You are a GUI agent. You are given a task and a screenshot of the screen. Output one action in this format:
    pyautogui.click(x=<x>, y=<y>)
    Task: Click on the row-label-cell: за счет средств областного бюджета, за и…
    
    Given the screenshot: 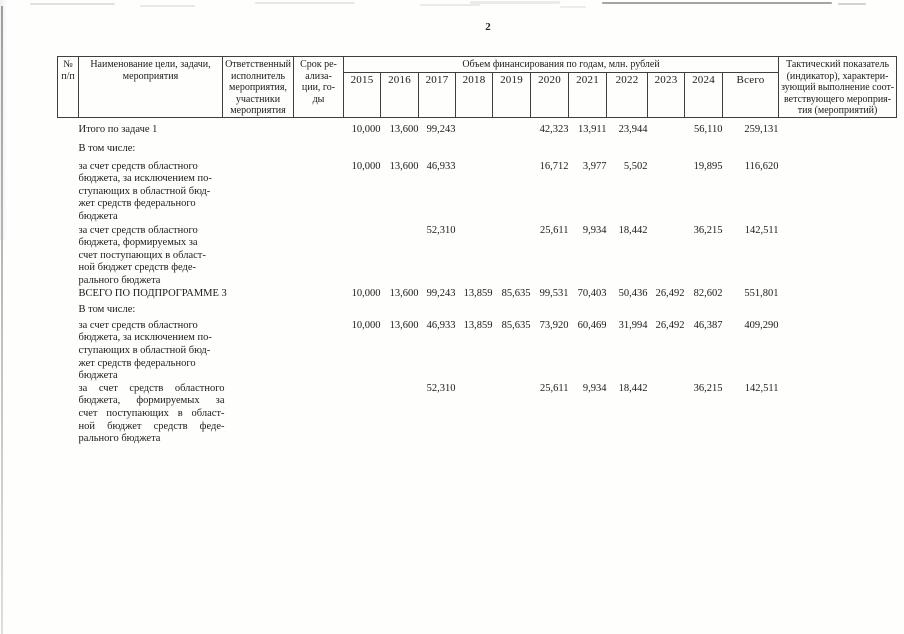 What is the action you would take?
    pyautogui.click(x=211, y=190)
    